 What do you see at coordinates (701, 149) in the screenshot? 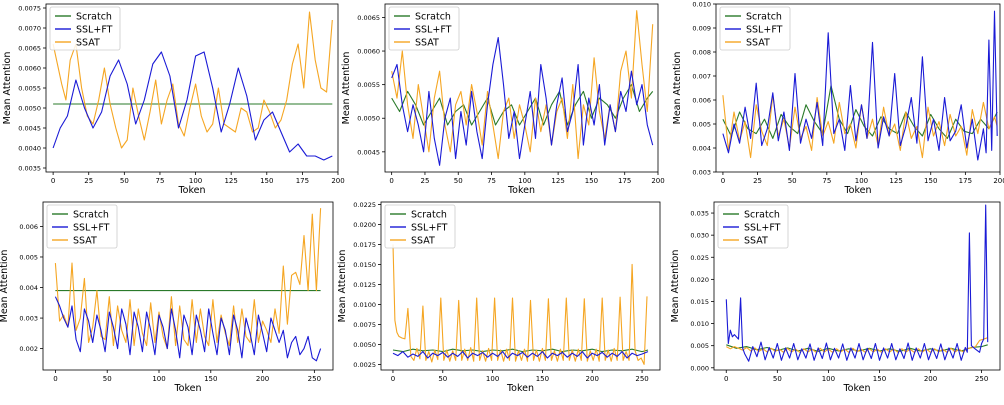
I see `y-tick-label: 0.004` at bounding box center [701, 149].